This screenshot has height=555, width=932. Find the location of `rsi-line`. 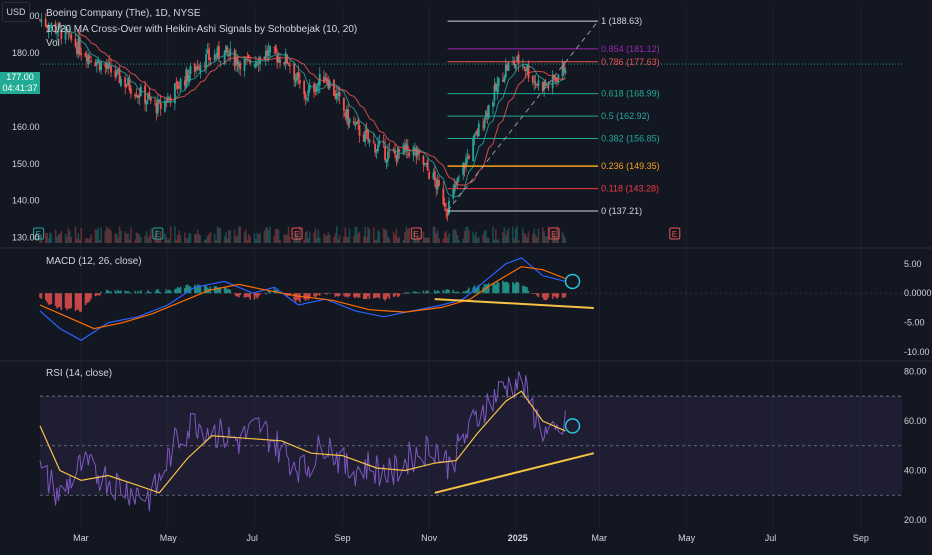

rsi-line is located at coordinates (302, 441).